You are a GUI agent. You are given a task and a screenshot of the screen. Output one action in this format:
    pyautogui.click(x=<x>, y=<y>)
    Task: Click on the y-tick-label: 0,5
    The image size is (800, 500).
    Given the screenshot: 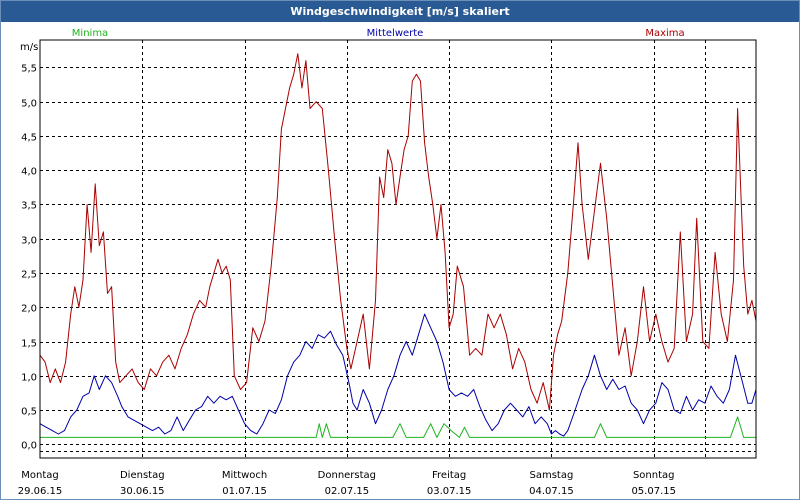 What is the action you would take?
    pyautogui.click(x=29, y=412)
    